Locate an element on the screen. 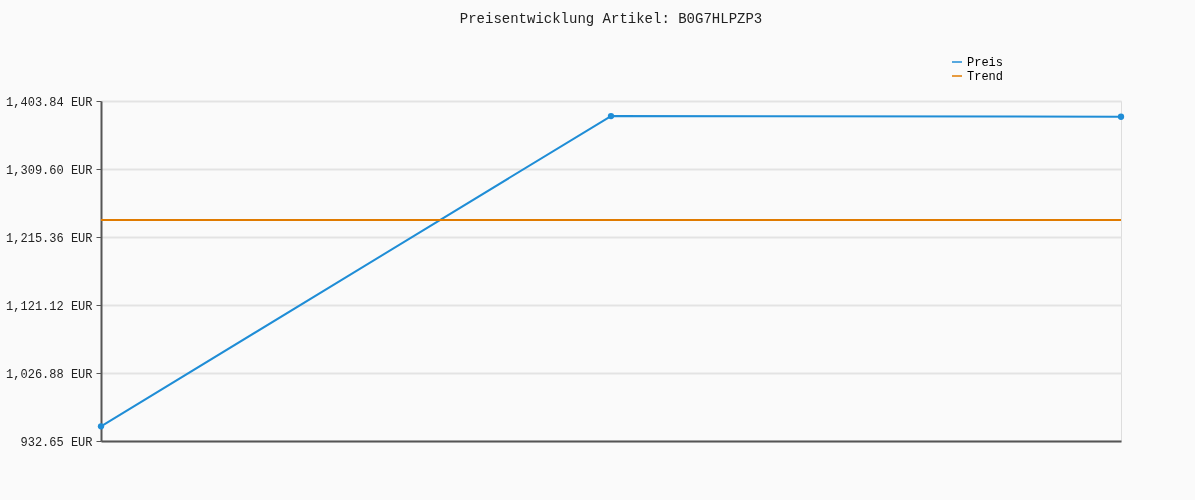 The height and width of the screenshot is (500, 1200). legend-label: Preis is located at coordinates (985, 63).